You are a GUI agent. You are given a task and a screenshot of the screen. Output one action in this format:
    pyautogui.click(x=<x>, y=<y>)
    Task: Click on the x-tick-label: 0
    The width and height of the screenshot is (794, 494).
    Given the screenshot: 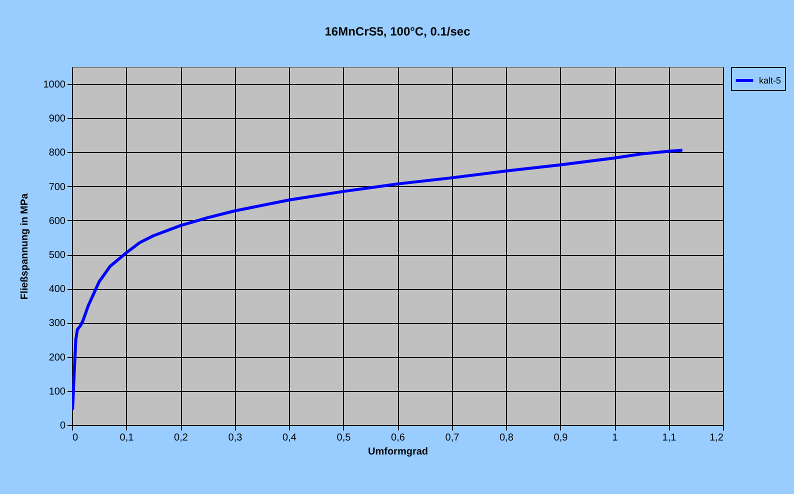 What is the action you would take?
    pyautogui.click(x=75, y=438)
    